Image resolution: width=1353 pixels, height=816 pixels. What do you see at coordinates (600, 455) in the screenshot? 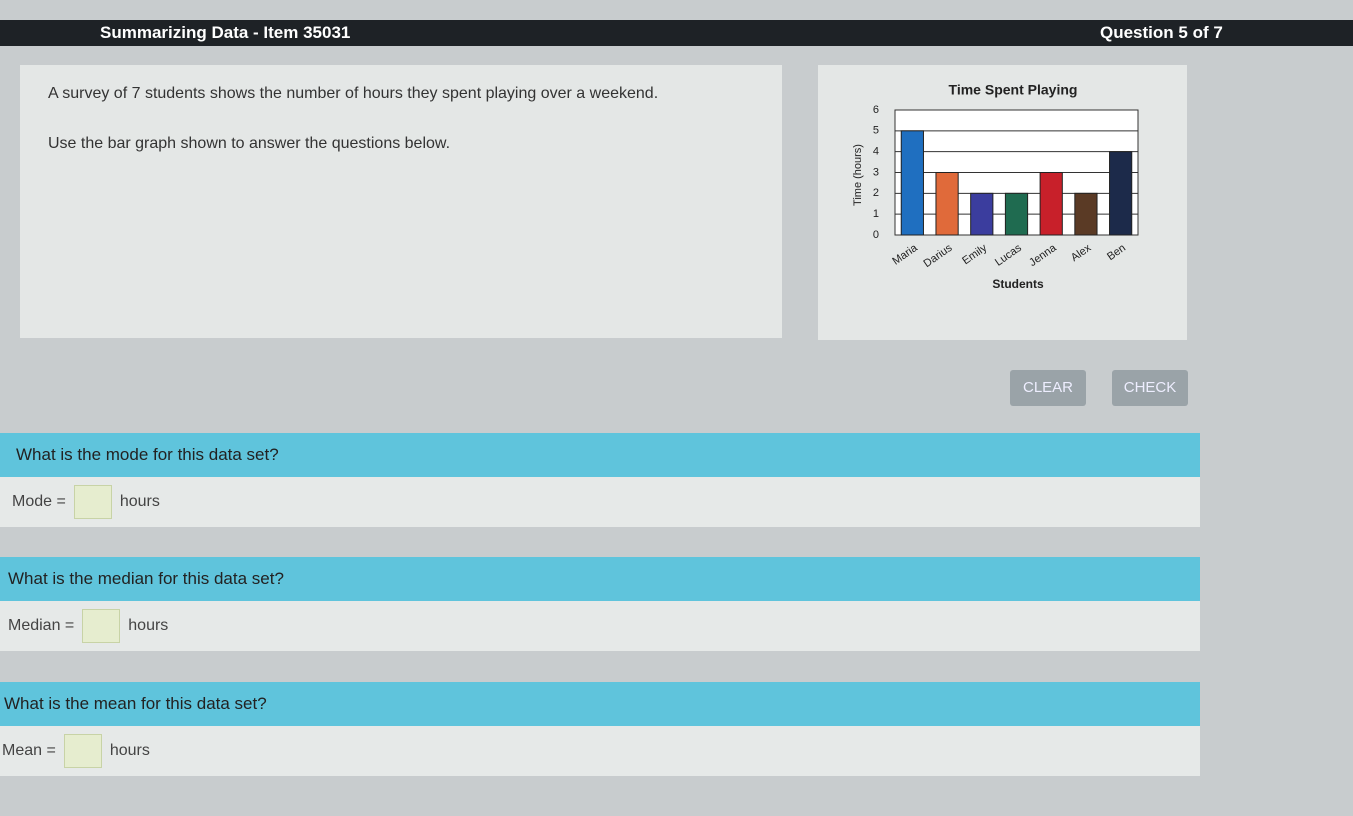
I see `question-text: What is the mode for this data set?` at bounding box center [600, 455].